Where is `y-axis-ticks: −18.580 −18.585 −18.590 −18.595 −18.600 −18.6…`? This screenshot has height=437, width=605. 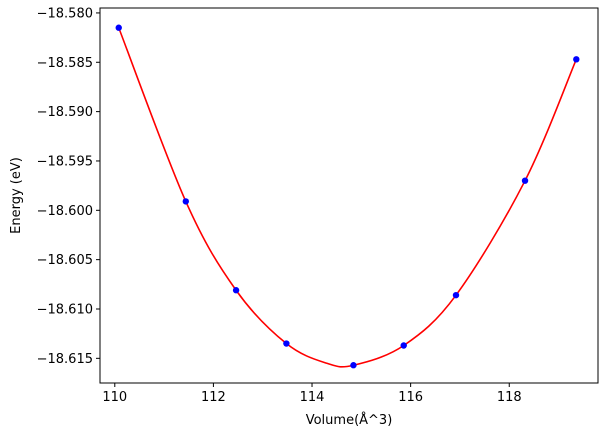 y-axis-ticks: −18.580 −18.585 −18.590 −18.595 −18.600 −18.6… is located at coordinates (68, 186).